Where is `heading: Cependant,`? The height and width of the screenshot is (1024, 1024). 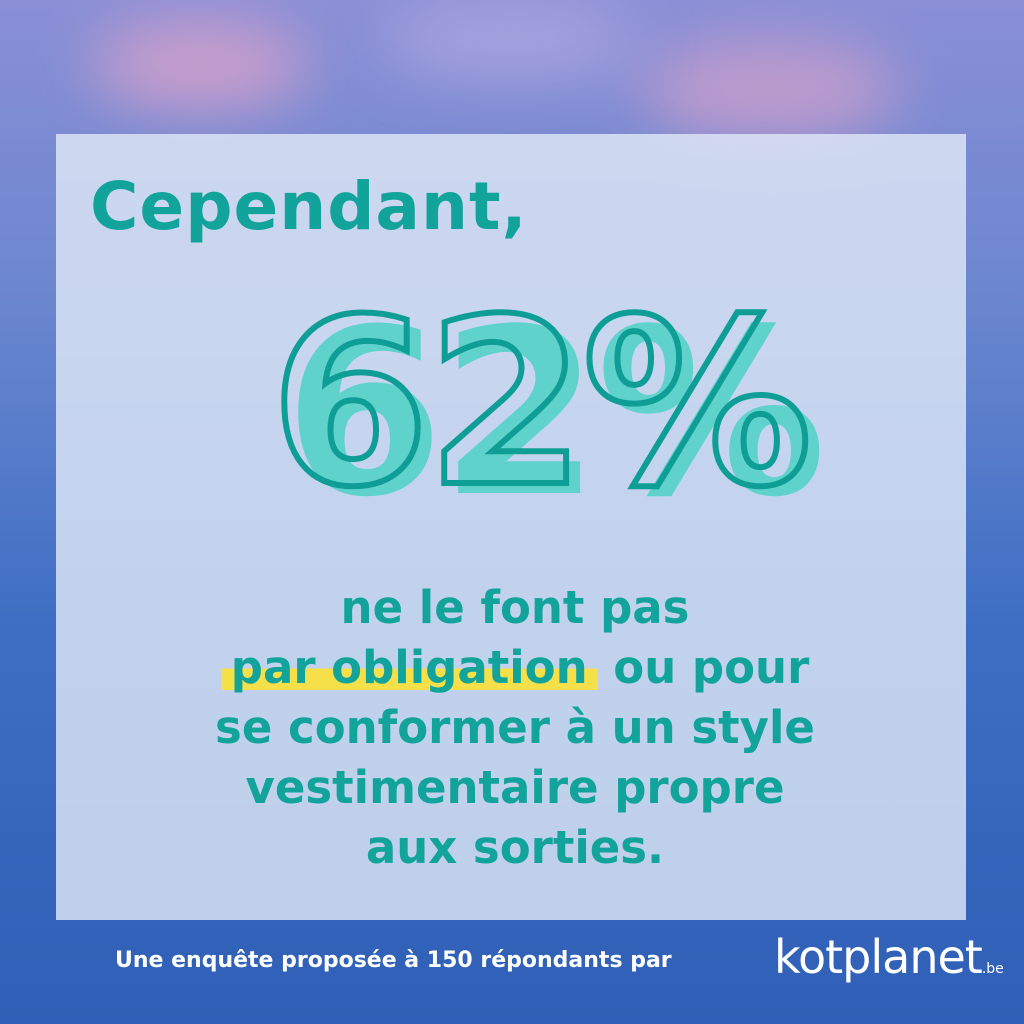 heading: Cependant, is located at coordinates (309, 206).